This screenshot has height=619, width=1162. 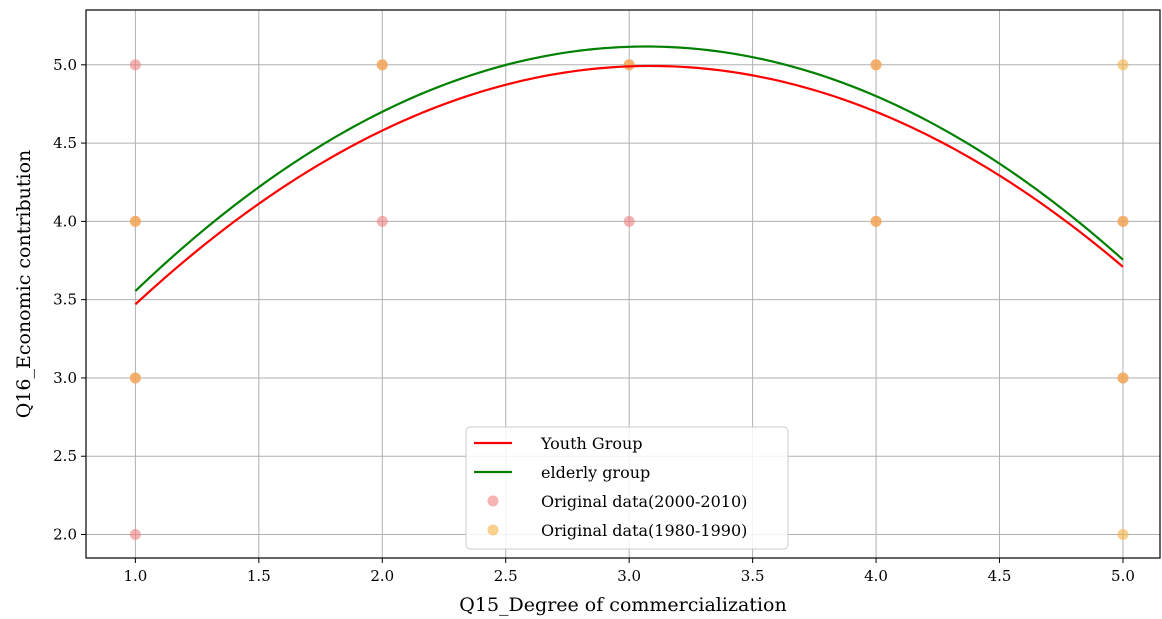 I want to click on y-tick-label: 3.5, so click(x=65, y=300).